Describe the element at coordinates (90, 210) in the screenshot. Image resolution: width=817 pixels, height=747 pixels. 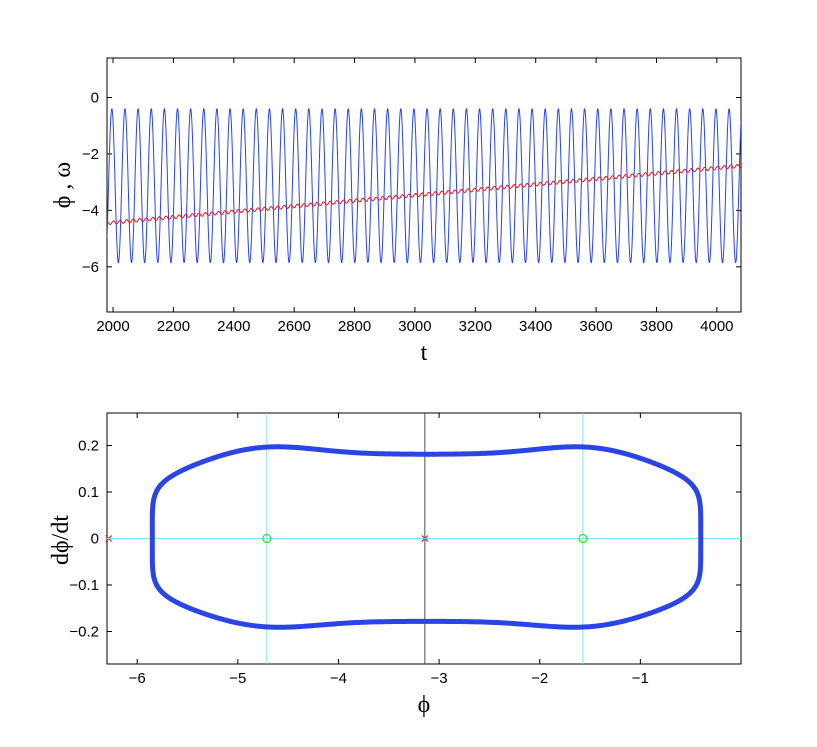
I see `y-tick-label-top: −4` at that location.